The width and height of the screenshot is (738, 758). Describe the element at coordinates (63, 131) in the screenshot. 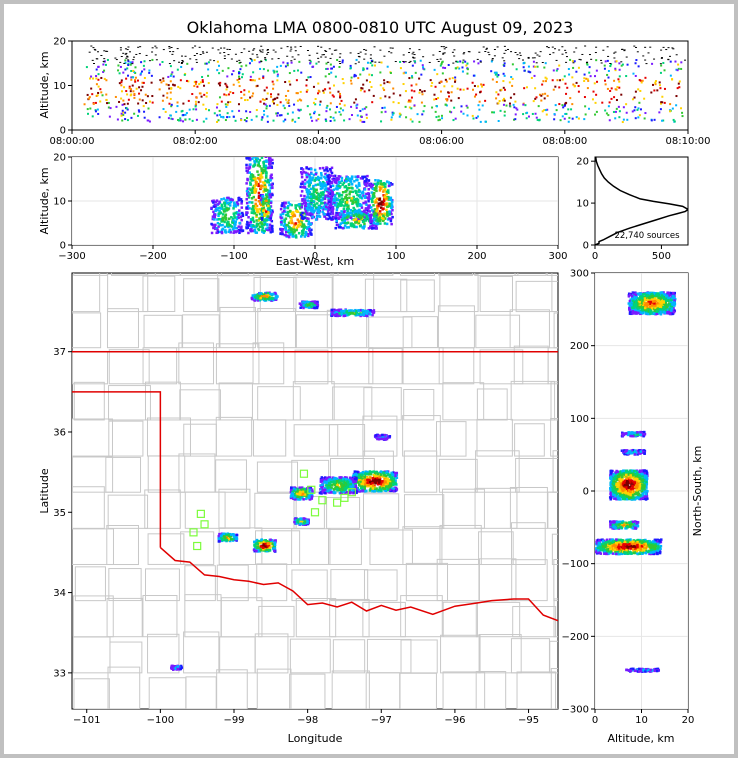

I see `y-tick-label: 0` at that location.